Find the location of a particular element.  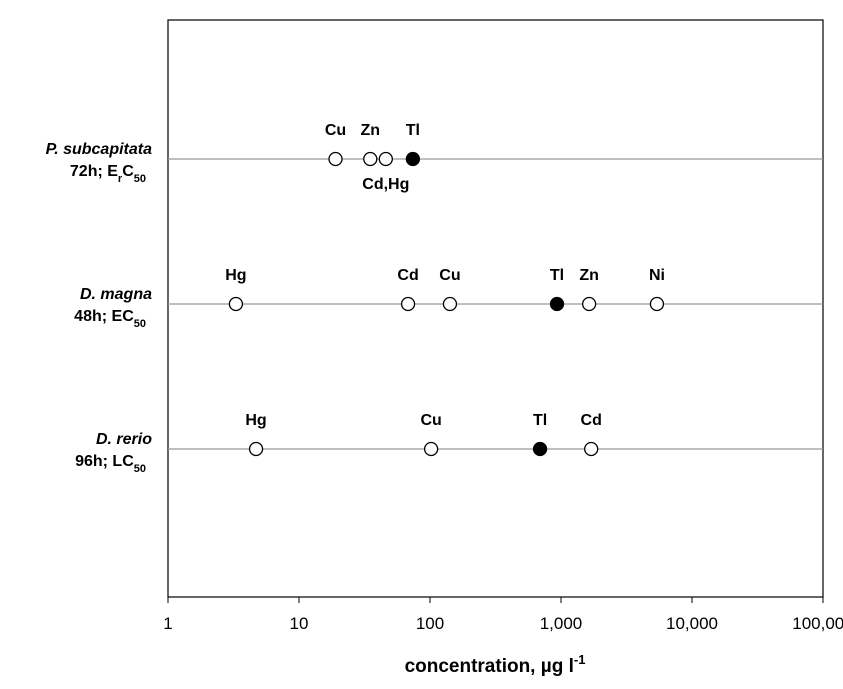

row-subtitle-part: 48h; EC is located at coordinates (104, 316).